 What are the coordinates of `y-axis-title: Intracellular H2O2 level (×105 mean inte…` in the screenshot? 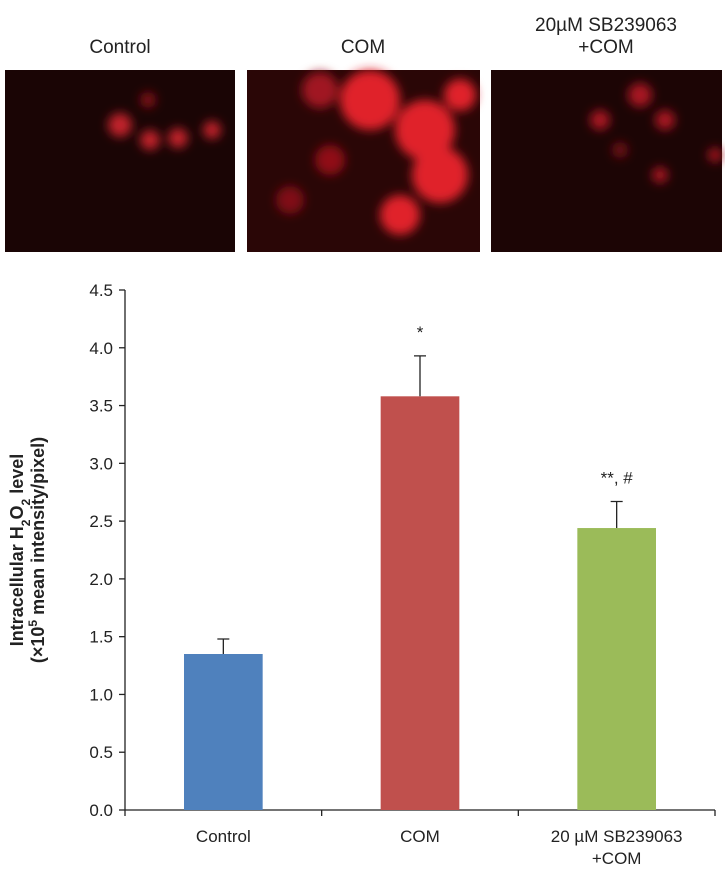 It's located at (27, 550).